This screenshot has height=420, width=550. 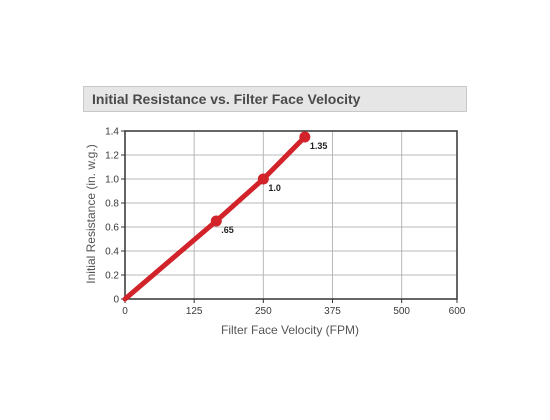 I want to click on y-tick-label: 1.4, so click(x=112, y=132).